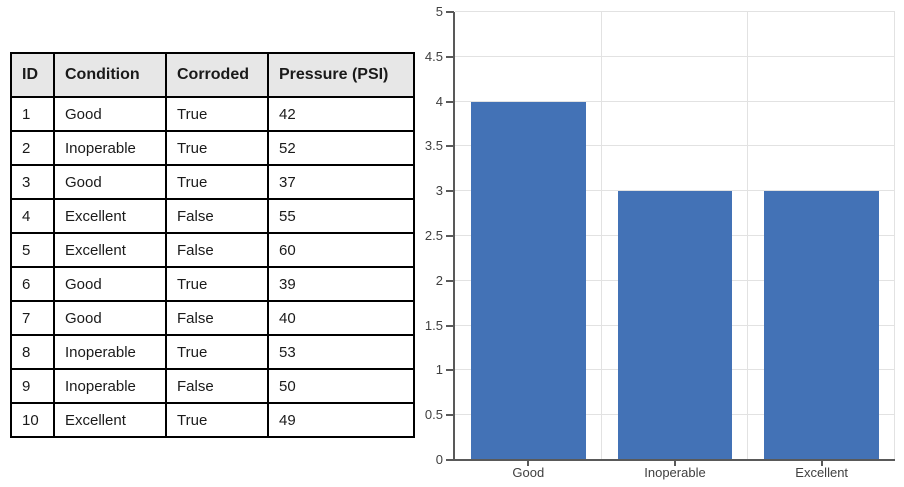 The image size is (904, 487). I want to click on x-category-label: Good, so click(528, 472).